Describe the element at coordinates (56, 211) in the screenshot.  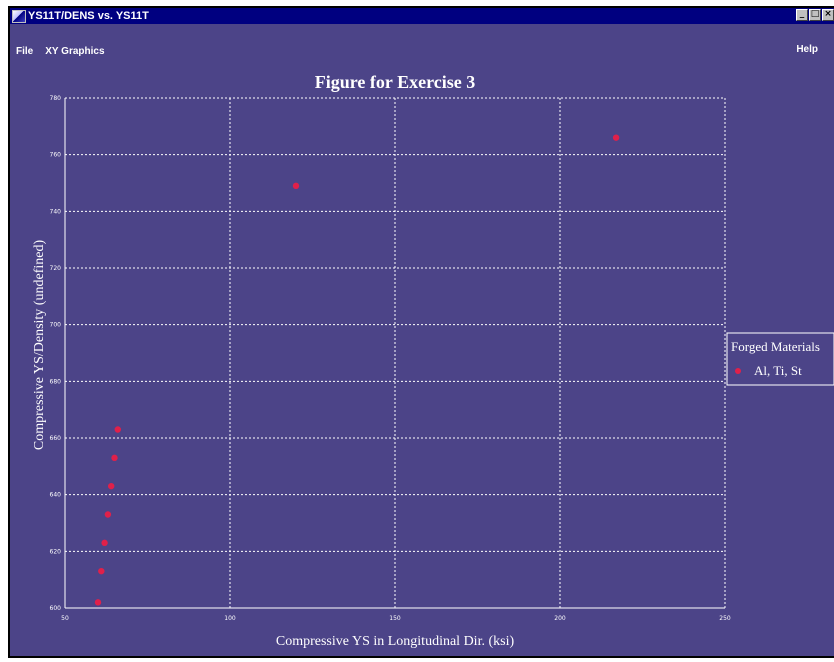
I see `y-tick-label-7: 740` at that location.